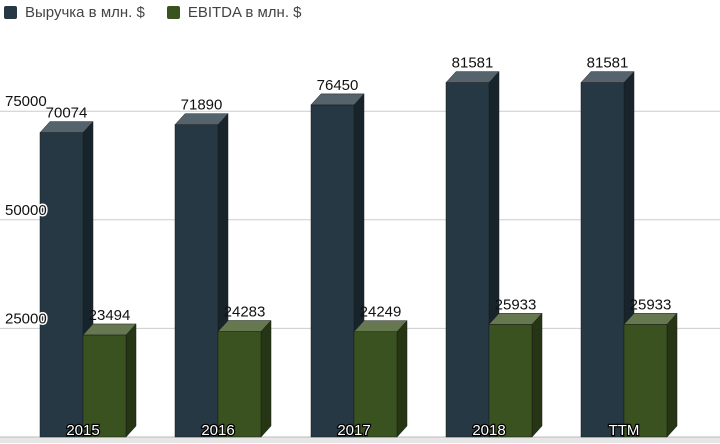 Image resolution: width=720 pixels, height=444 pixels. Describe the element at coordinates (473, 63) in the screenshot. I see `value-label-revenue-2018: 81581` at that location.